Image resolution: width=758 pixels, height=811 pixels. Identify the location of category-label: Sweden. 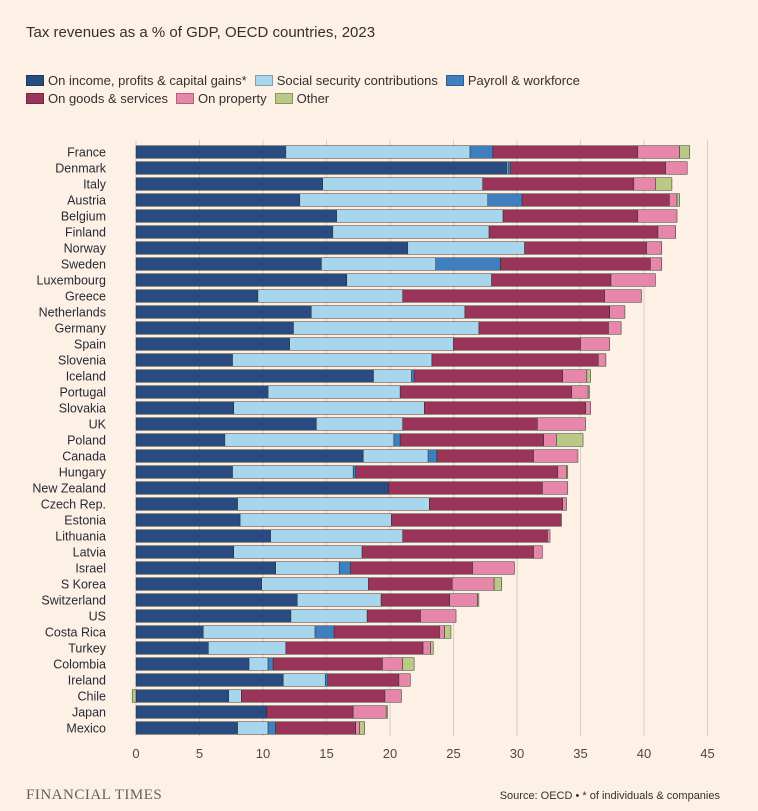
(83, 265).